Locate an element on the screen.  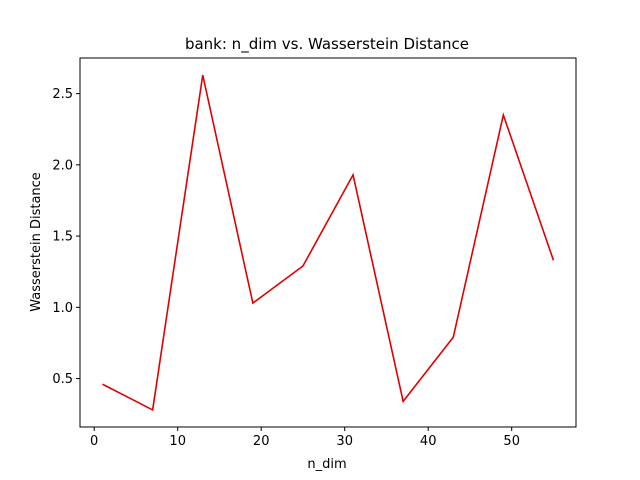
x-axis: 0 10 20 30 40 50 is located at coordinates (305, 438).